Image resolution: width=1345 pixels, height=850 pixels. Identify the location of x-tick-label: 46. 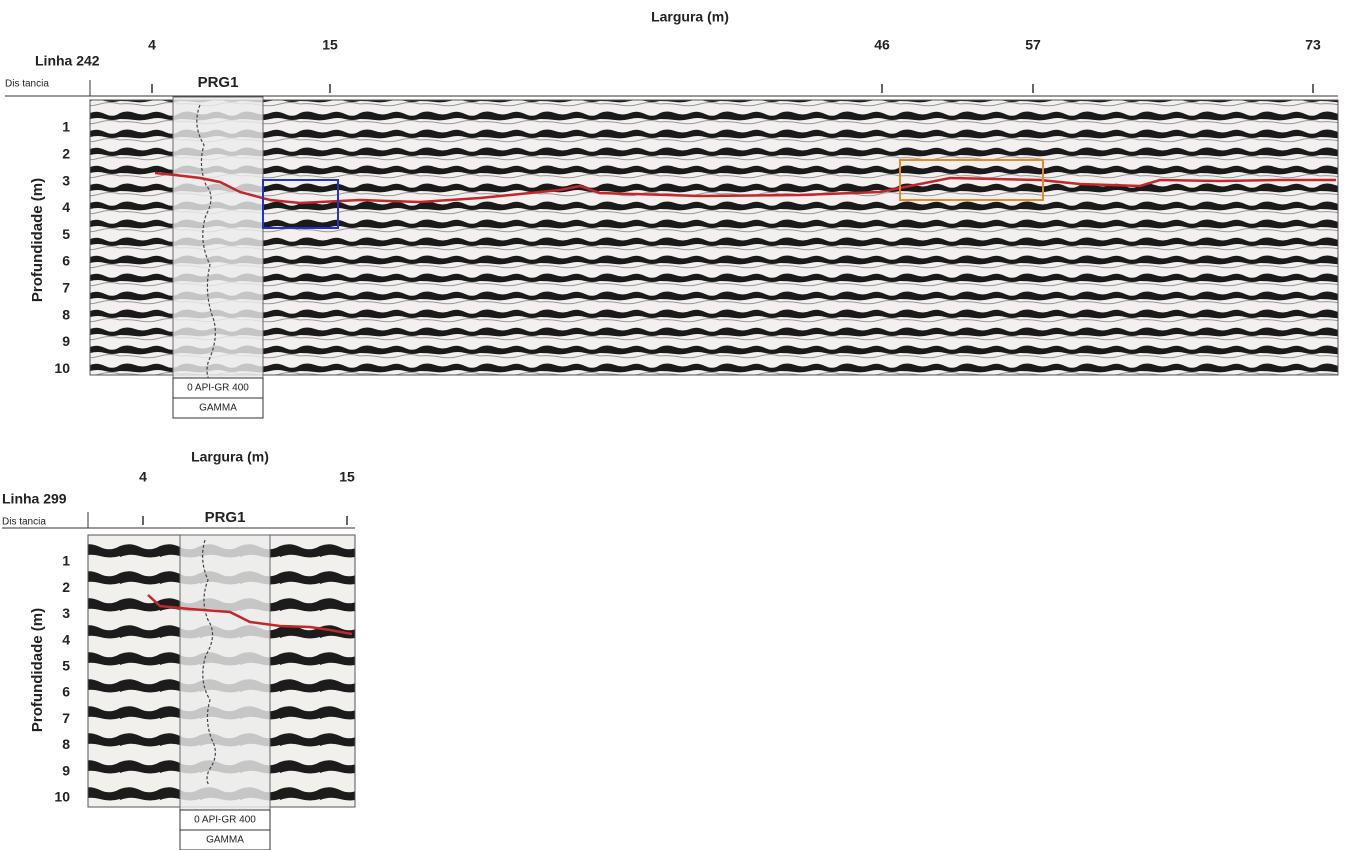
(882, 45).